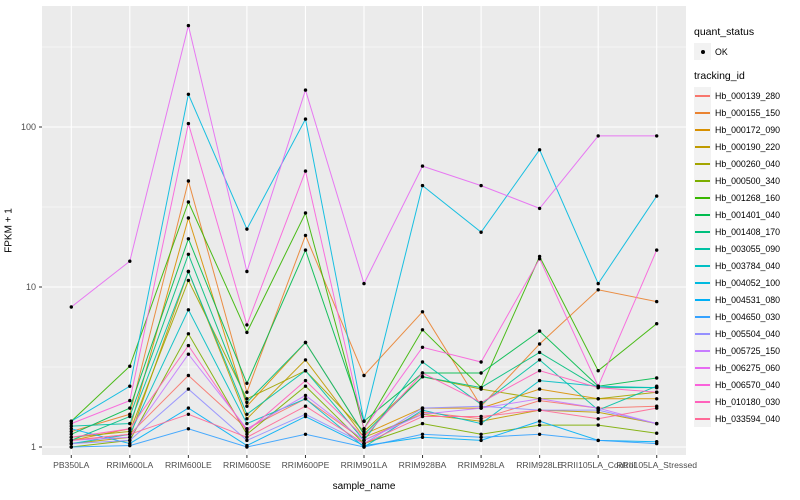  I want to click on legend-entry-Hb_003055_090: Hb_003055_090, so click(747, 248).